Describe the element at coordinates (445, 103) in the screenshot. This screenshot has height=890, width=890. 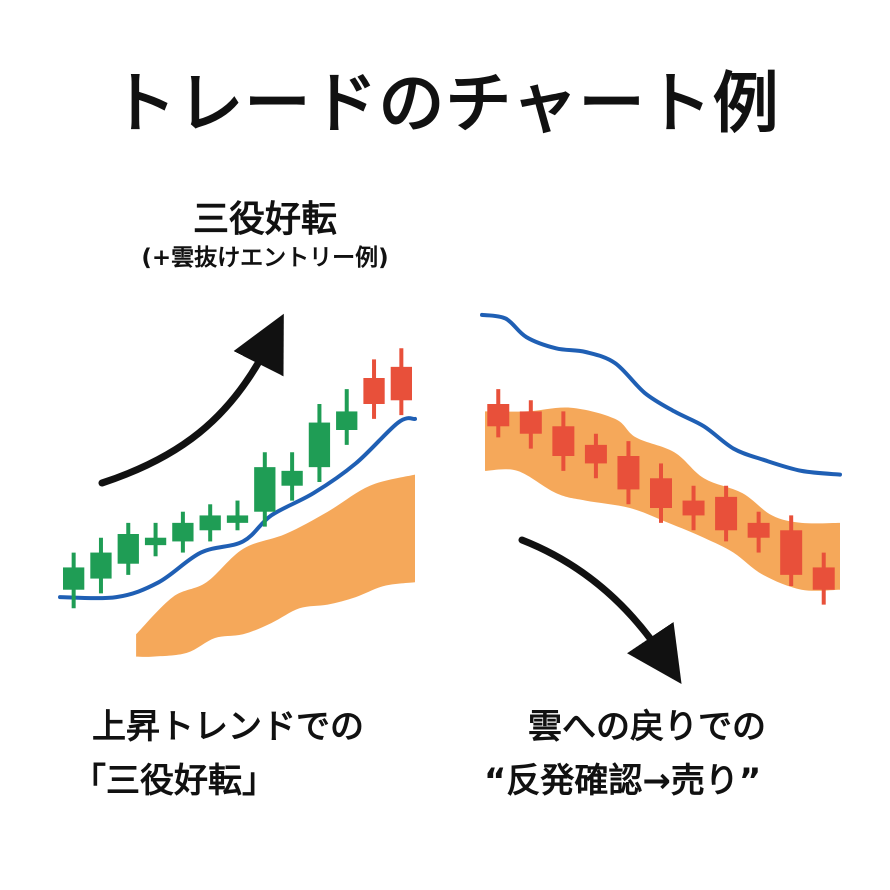
I see `page-title: トレードのチャート例` at that location.